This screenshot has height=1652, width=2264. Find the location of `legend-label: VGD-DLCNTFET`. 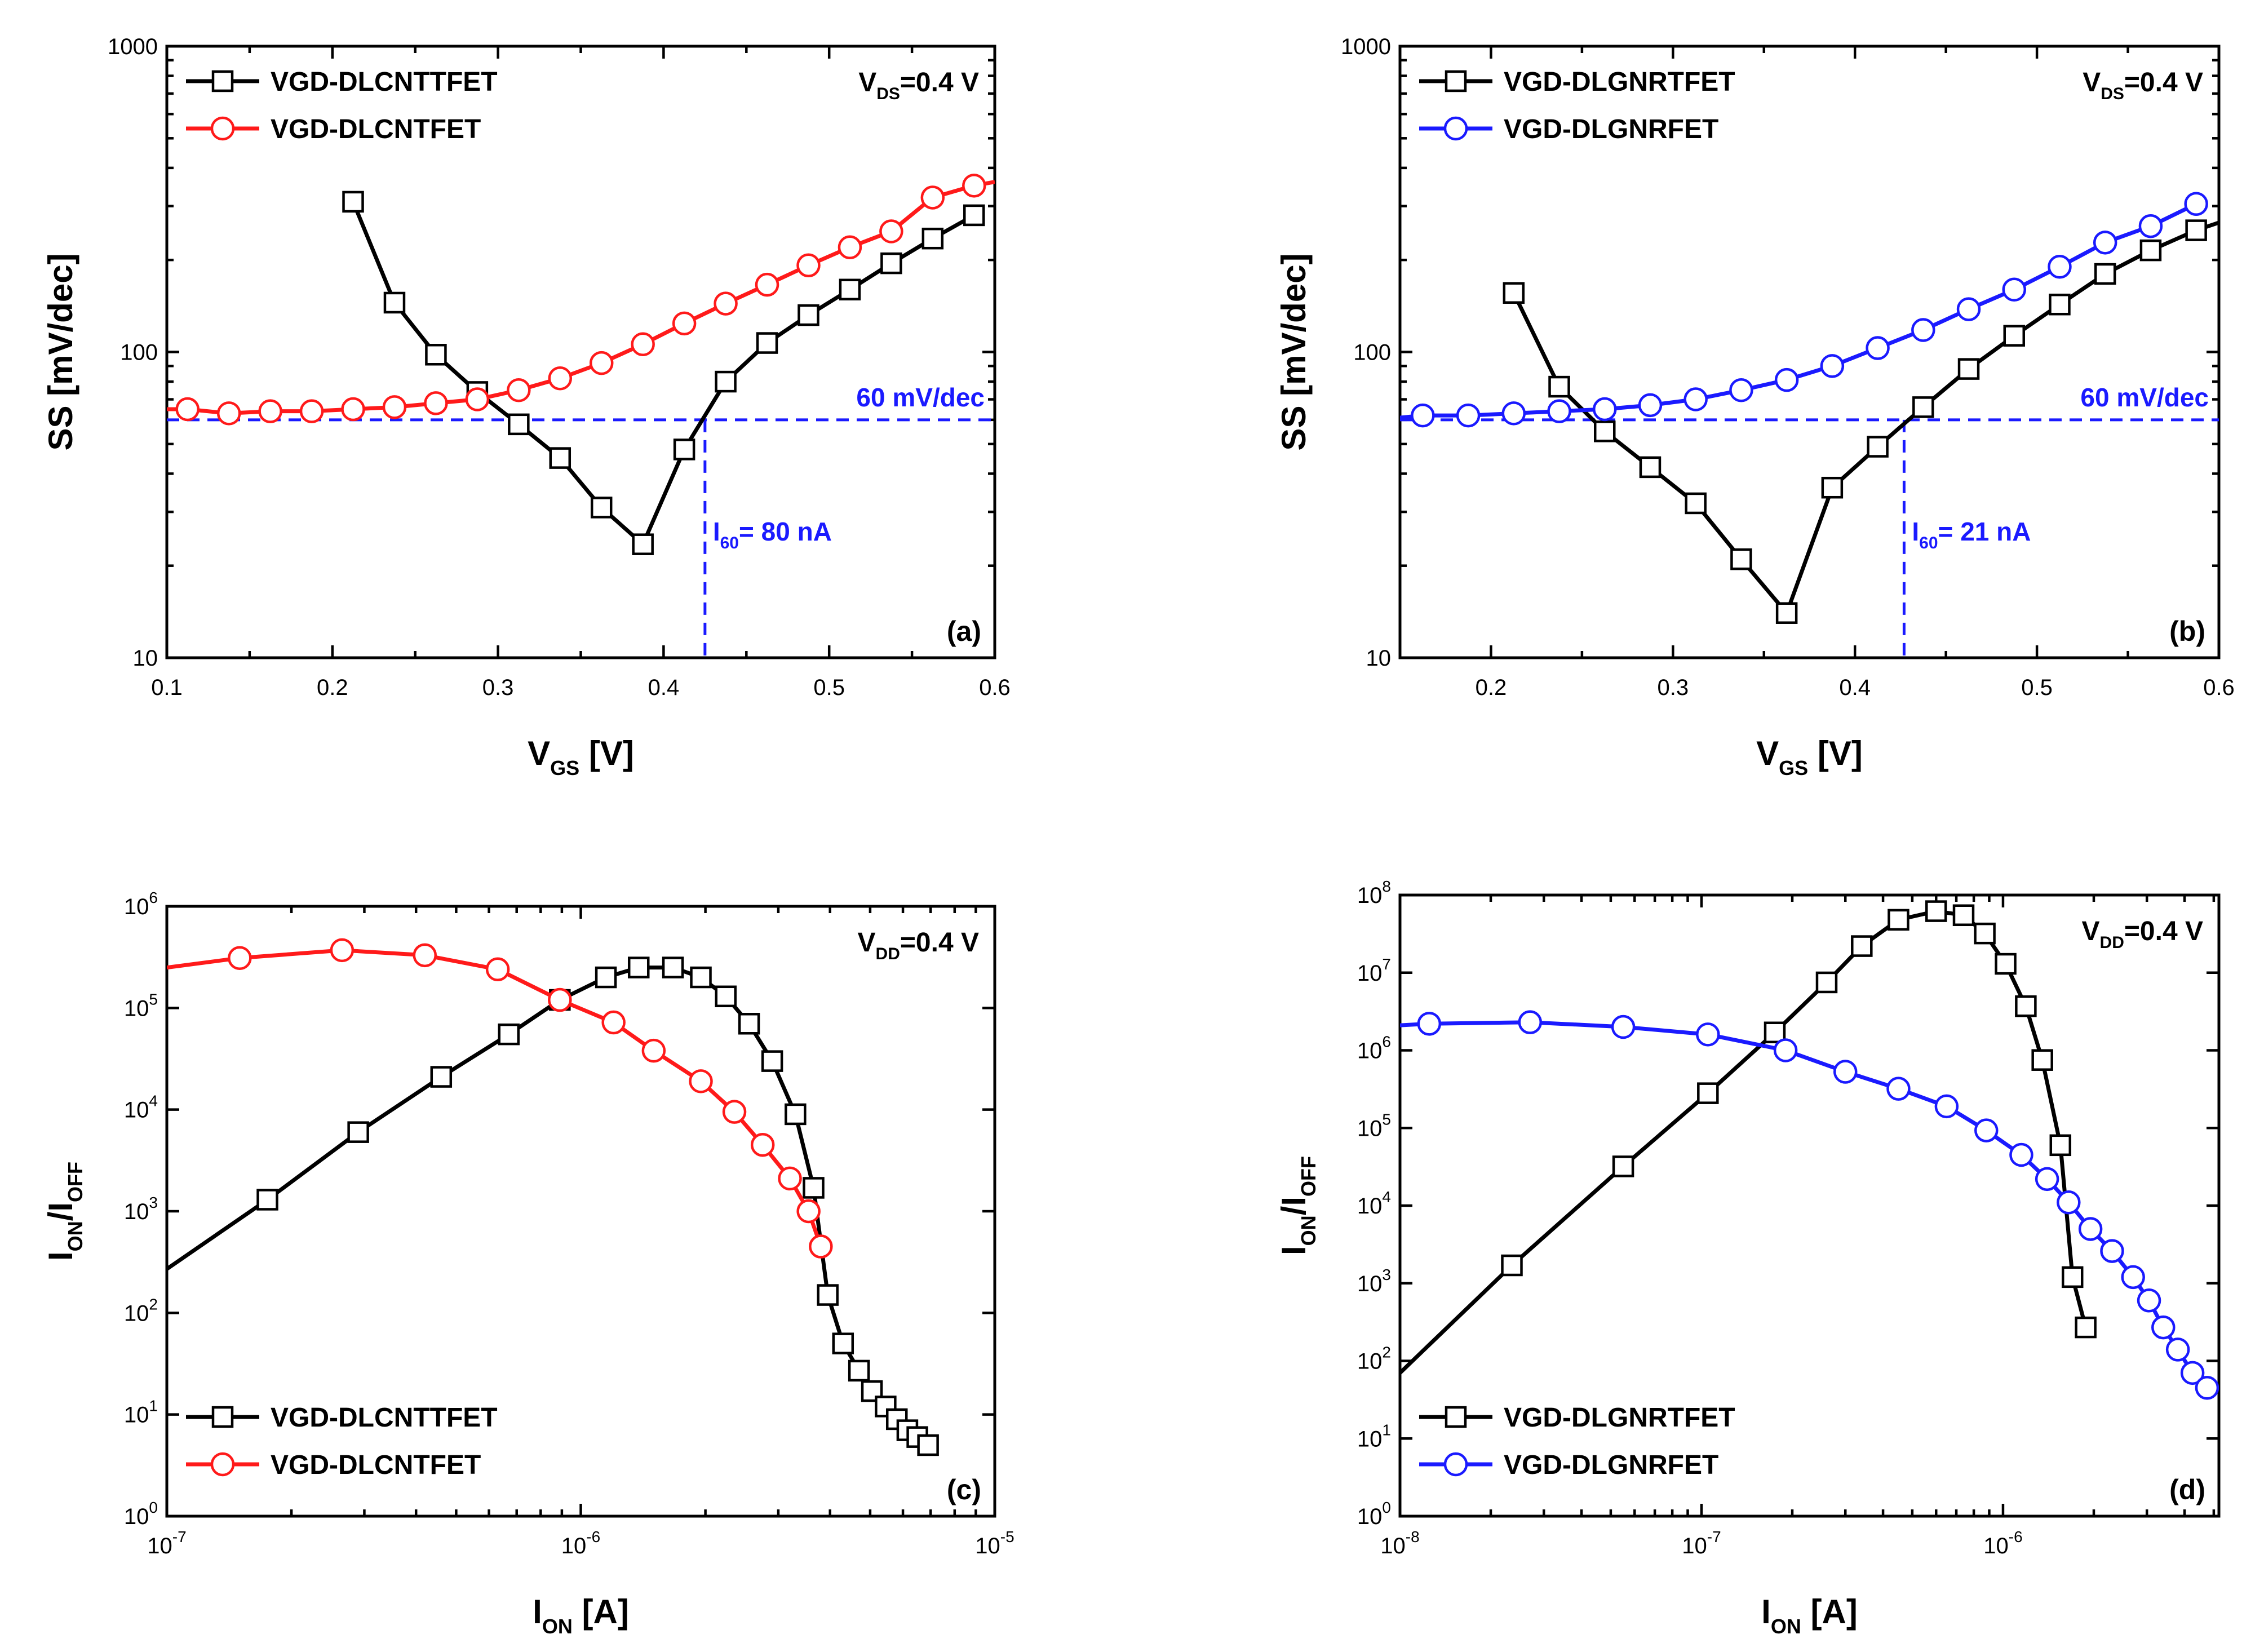

legend-label: VGD-DLCNTFET is located at coordinates (376, 1465).